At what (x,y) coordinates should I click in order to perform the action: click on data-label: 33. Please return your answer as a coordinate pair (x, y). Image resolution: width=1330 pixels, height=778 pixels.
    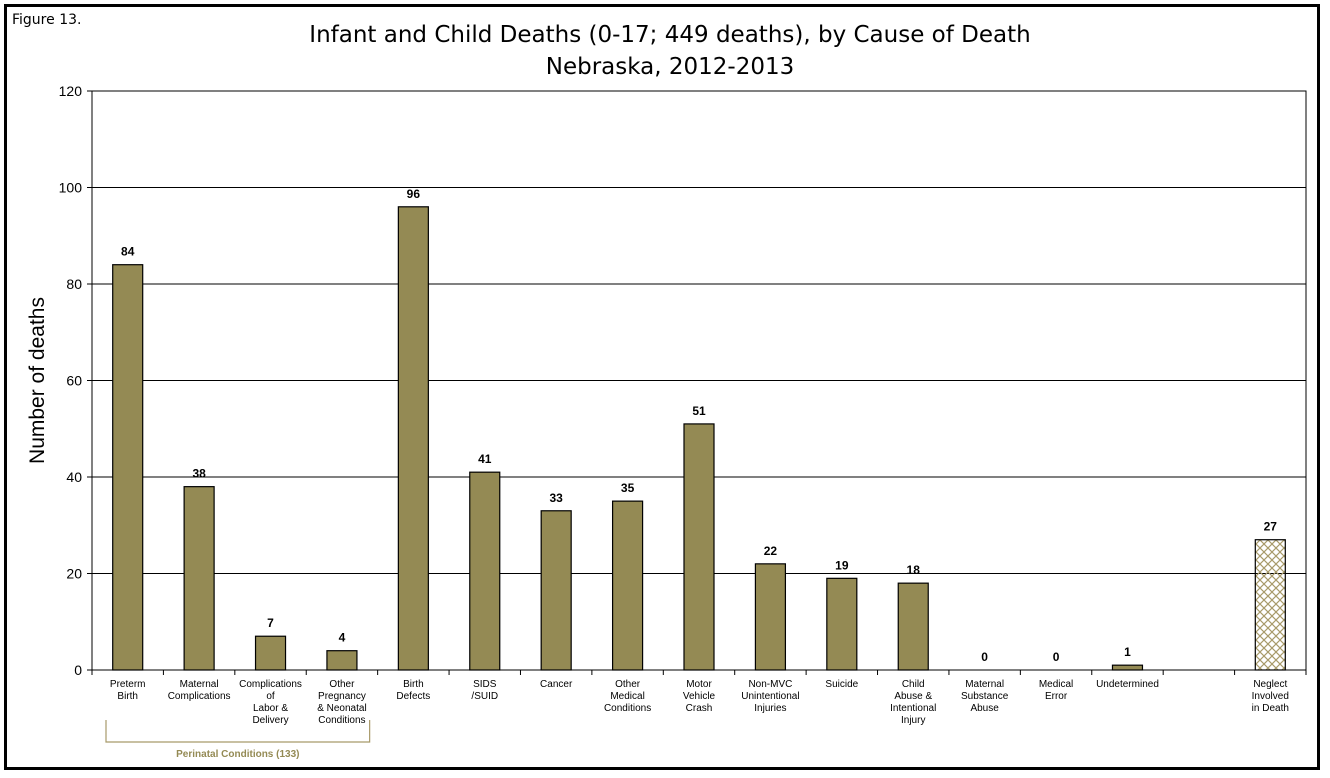
    Looking at the image, I should click on (556, 498).